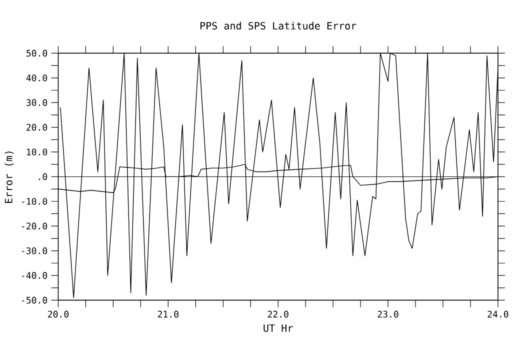 The width and height of the screenshot is (512, 340). What do you see at coordinates (498, 314) in the screenshot?
I see `x-tick-label: 24.0` at bounding box center [498, 314].